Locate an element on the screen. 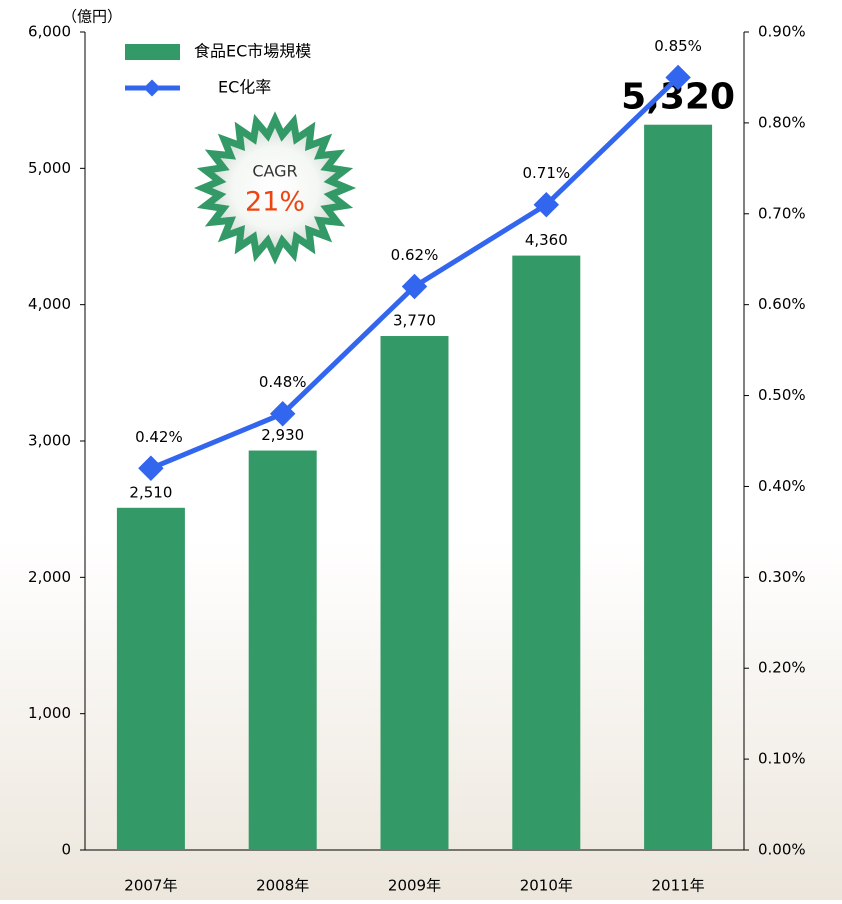 The image size is (842, 904). bar-value-label: 3,770 is located at coordinates (414, 321).